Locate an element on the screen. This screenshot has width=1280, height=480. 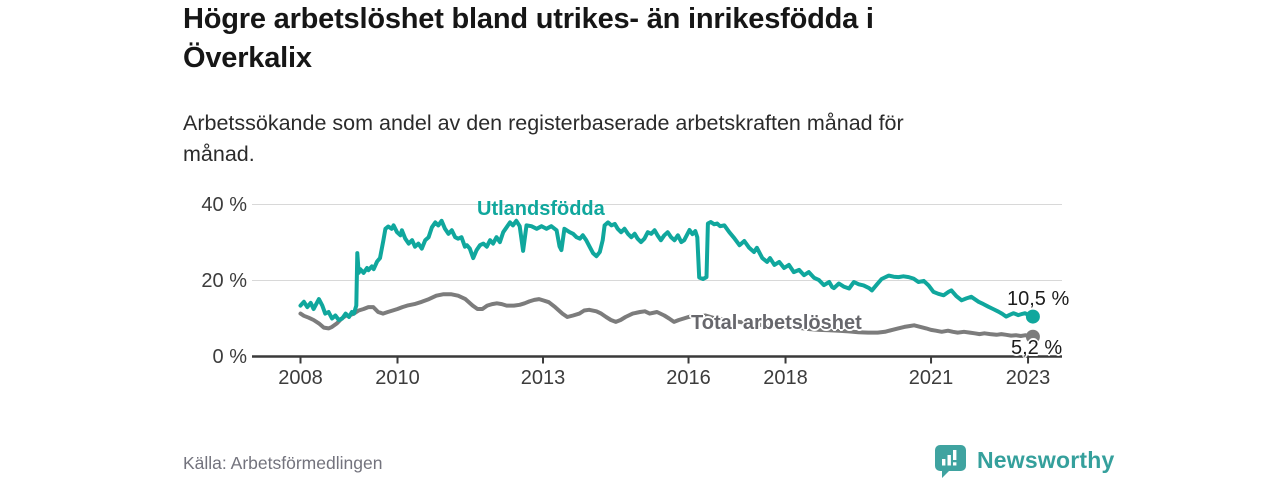
newsworthy-logo: Newsworthy is located at coordinates (1023, 460).